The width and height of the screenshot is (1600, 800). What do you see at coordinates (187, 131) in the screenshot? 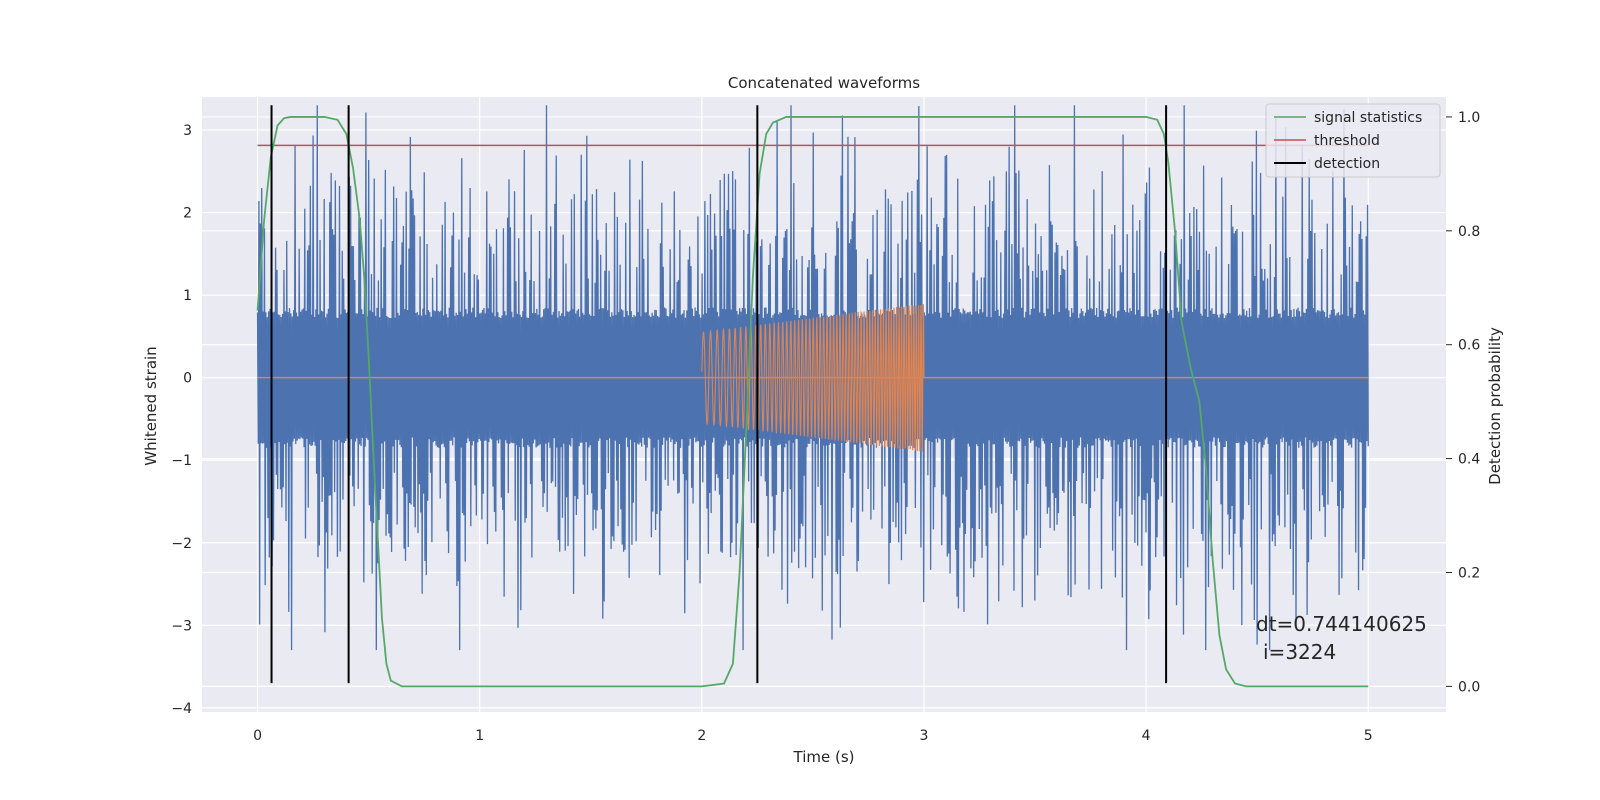
I see `y-tick-label-7: 3` at bounding box center [187, 131].